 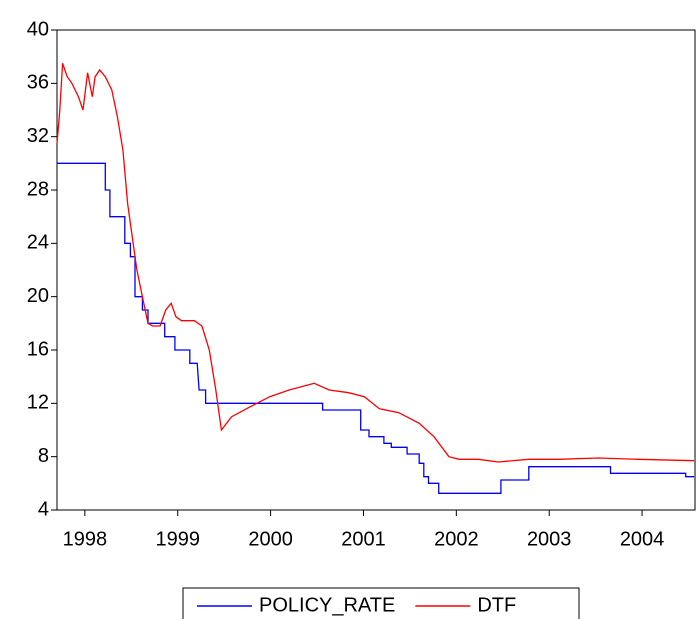 What do you see at coordinates (38, 403) in the screenshot?
I see `y-tick-label: 12` at bounding box center [38, 403].